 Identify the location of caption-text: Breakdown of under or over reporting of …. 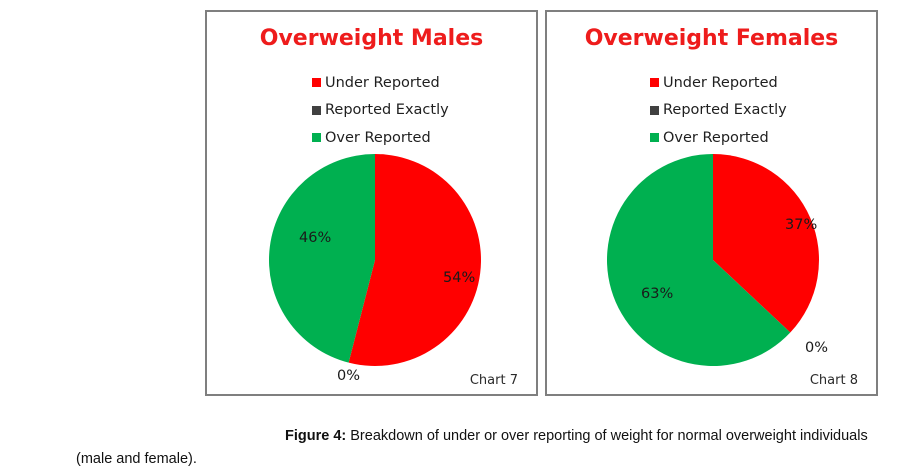
(472, 447).